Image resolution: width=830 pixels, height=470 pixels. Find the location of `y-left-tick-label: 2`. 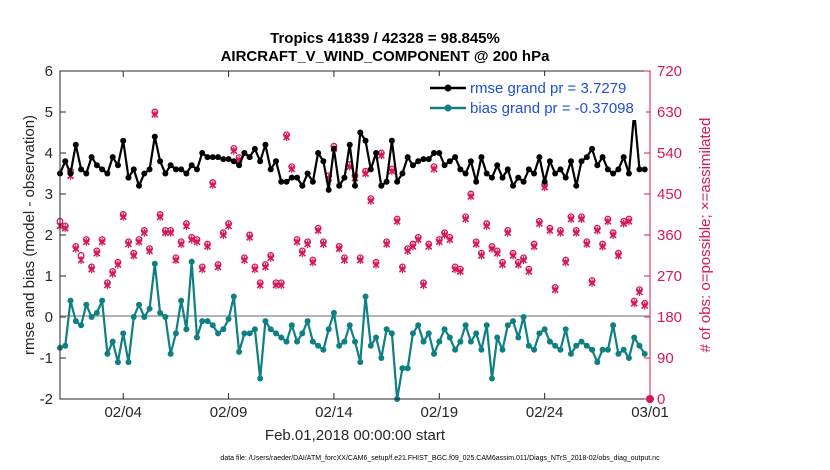

y-left-tick-label: 2 is located at coordinates (49, 235).